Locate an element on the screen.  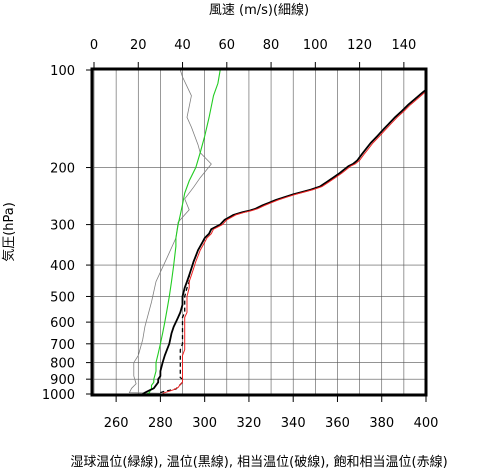
bottom-tick-label: 360 is located at coordinates (337, 423).